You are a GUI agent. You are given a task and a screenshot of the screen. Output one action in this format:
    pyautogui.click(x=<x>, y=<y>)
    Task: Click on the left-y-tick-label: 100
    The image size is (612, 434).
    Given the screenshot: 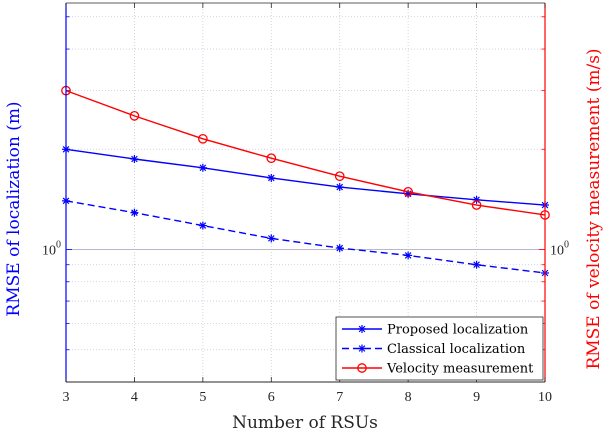 What is the action you would take?
    pyautogui.click(x=51, y=249)
    